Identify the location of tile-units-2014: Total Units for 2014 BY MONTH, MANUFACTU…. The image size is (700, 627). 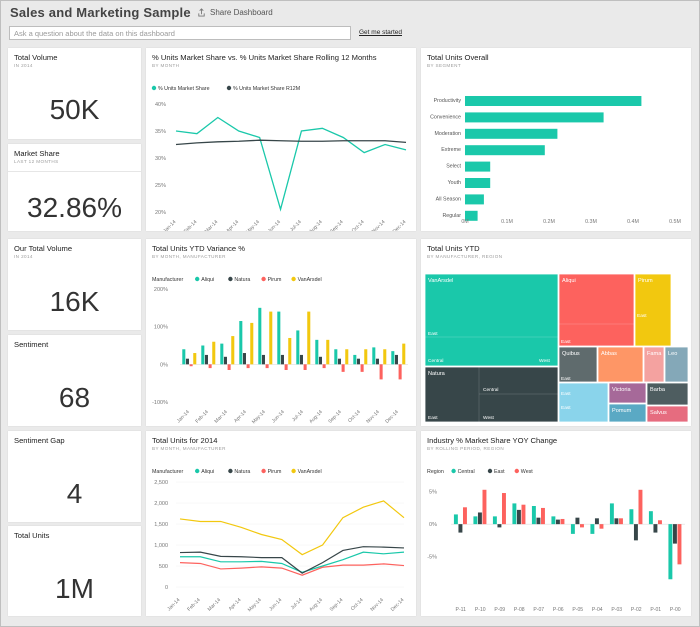
(281, 523).